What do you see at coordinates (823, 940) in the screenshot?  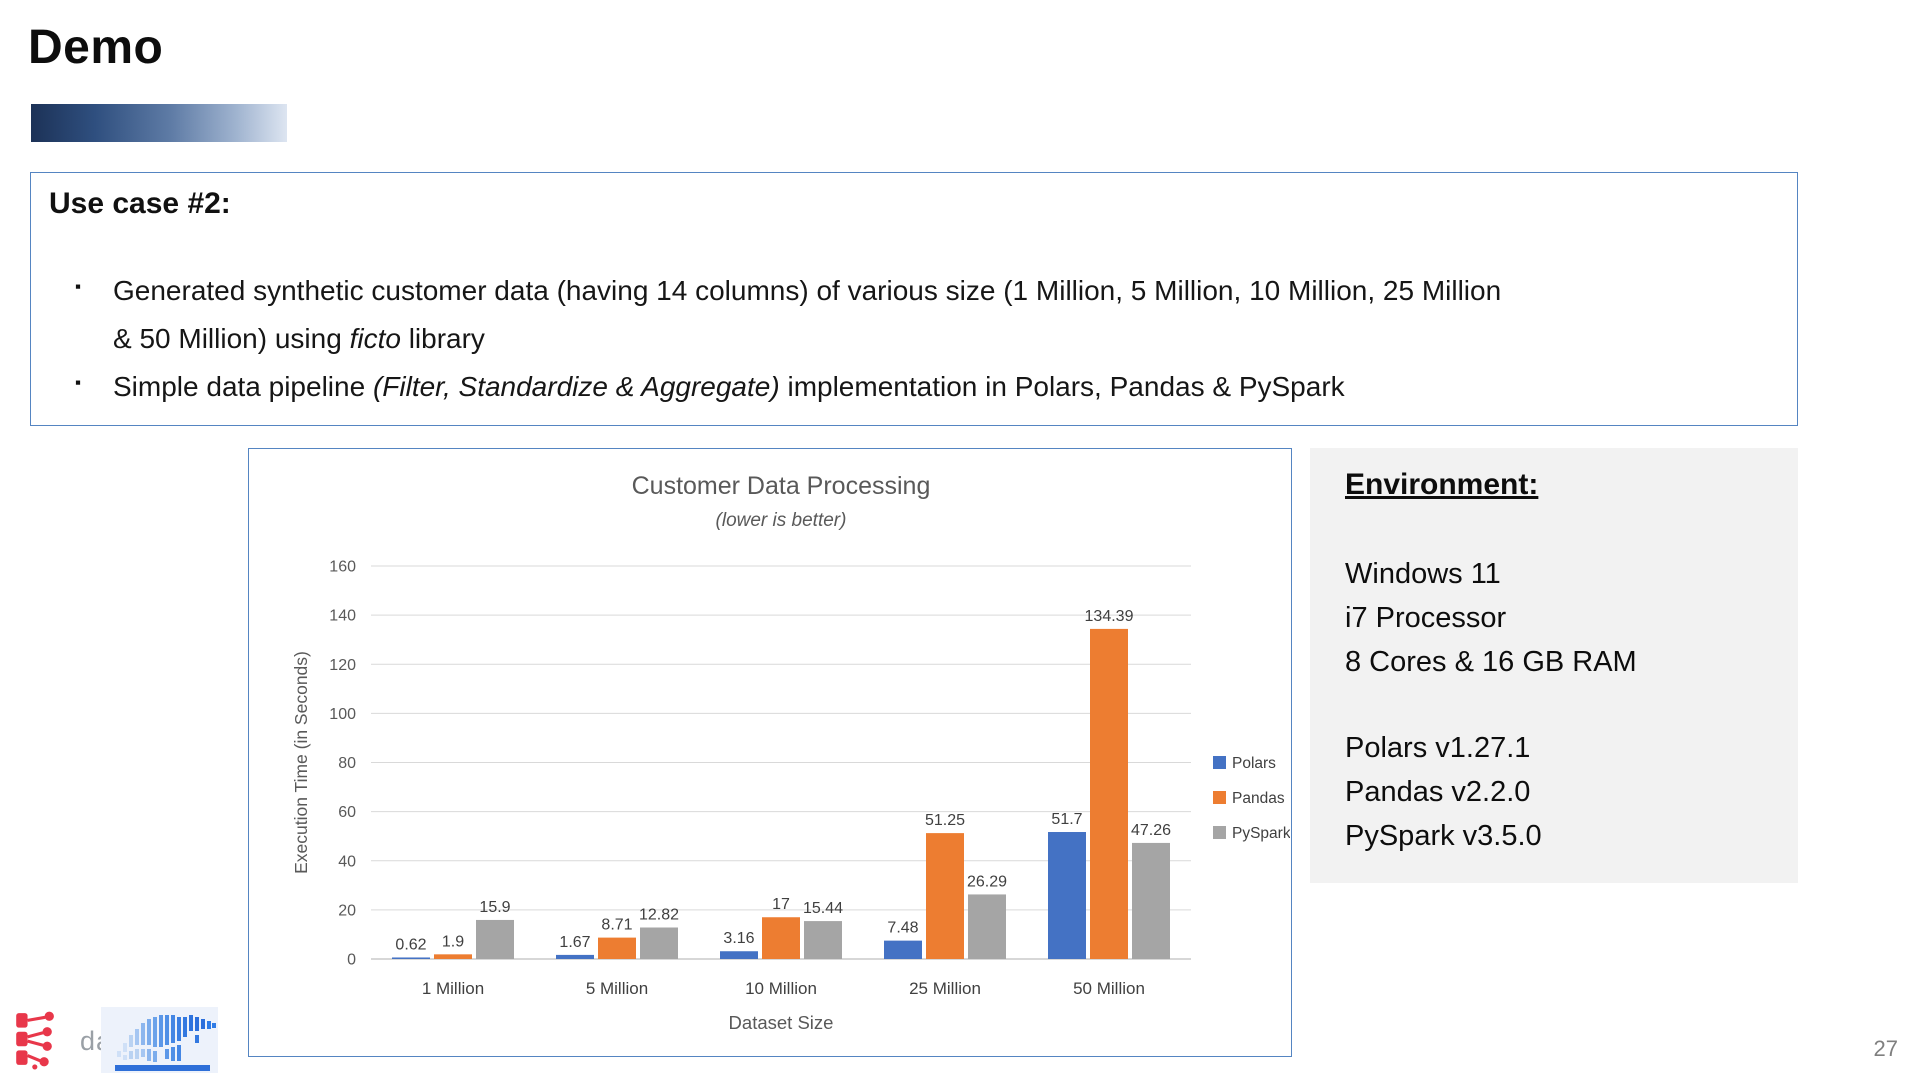 I see `bar-PySpark-10 Million` at bounding box center [823, 940].